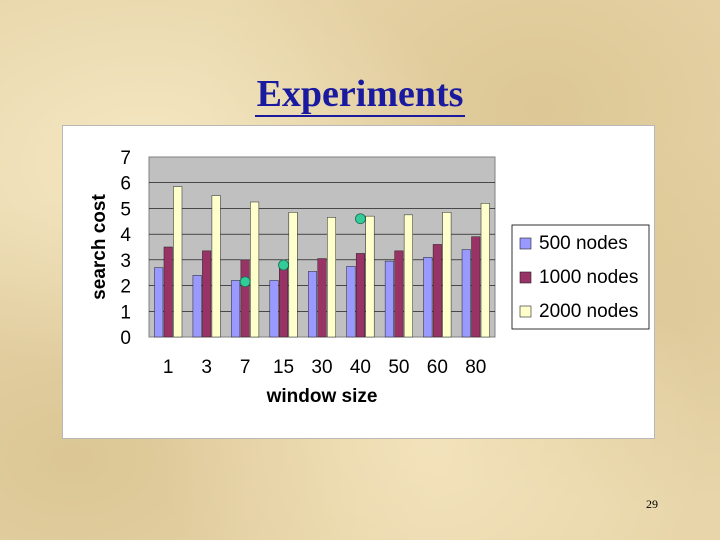 This screenshot has width=720, height=540. I want to click on x-tick-label: 80, so click(475, 367).